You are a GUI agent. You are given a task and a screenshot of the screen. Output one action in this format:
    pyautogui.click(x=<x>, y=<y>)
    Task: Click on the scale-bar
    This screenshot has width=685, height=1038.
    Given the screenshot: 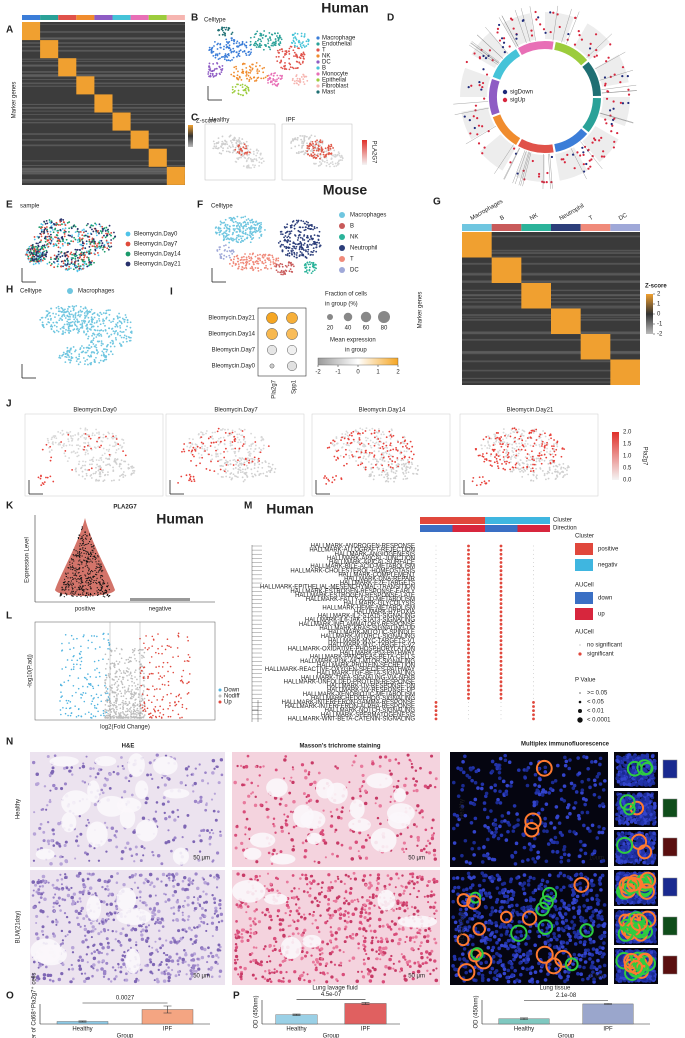 What is the action you would take?
    pyautogui.click(x=364, y=152)
    